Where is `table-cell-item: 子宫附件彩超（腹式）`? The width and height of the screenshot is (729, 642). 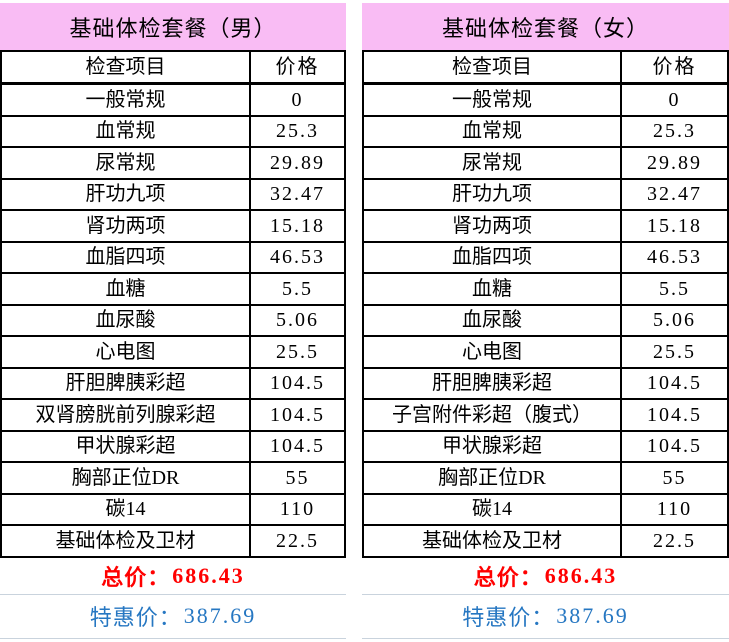 table-cell-item: 子宫附件彩超（腹式） is located at coordinates (493, 415).